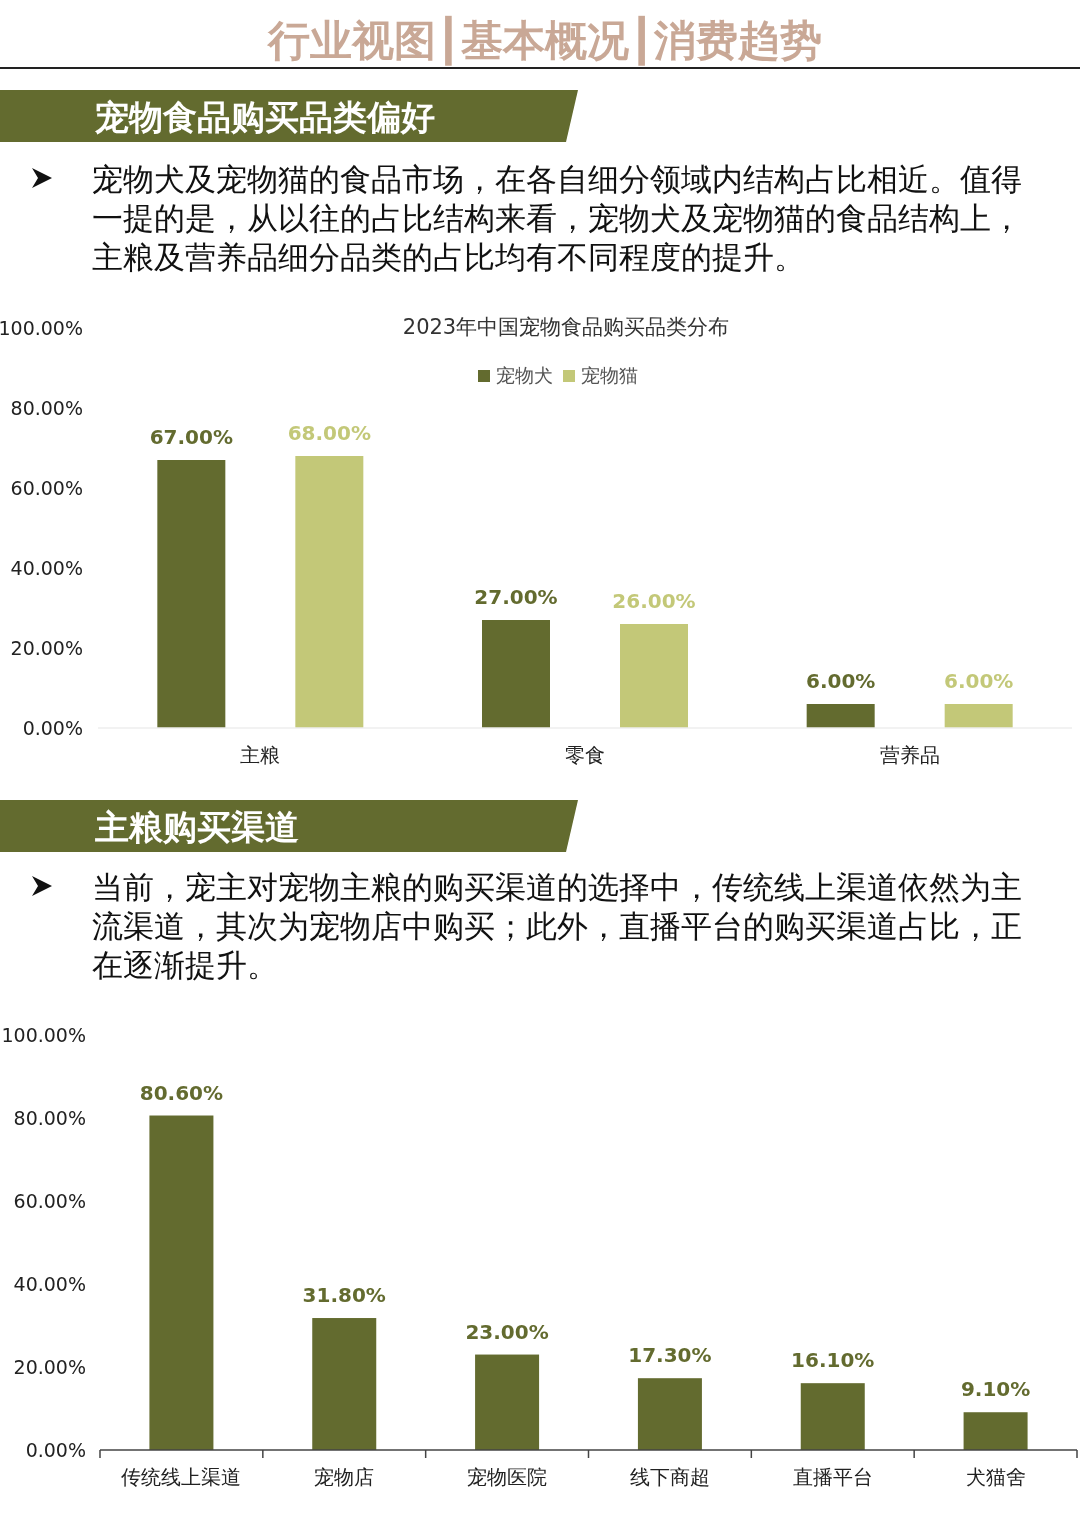 This screenshot has width=1080, height=1528. Describe the element at coordinates (181, 1477) in the screenshot. I see `x-tick-label: 传统线上渠道` at that location.